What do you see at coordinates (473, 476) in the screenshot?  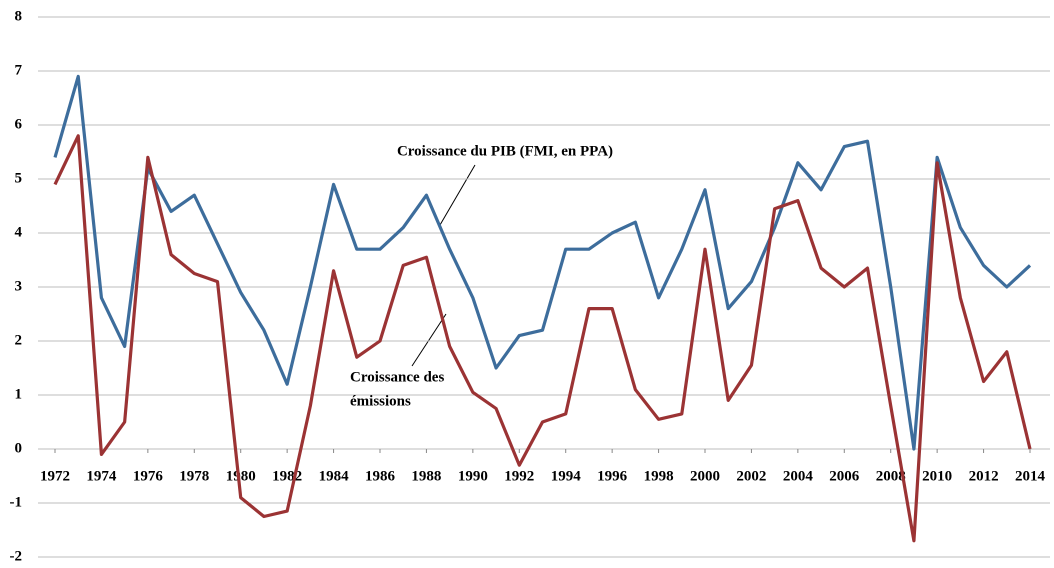 I see `x-tick-label: 1990` at bounding box center [473, 476].